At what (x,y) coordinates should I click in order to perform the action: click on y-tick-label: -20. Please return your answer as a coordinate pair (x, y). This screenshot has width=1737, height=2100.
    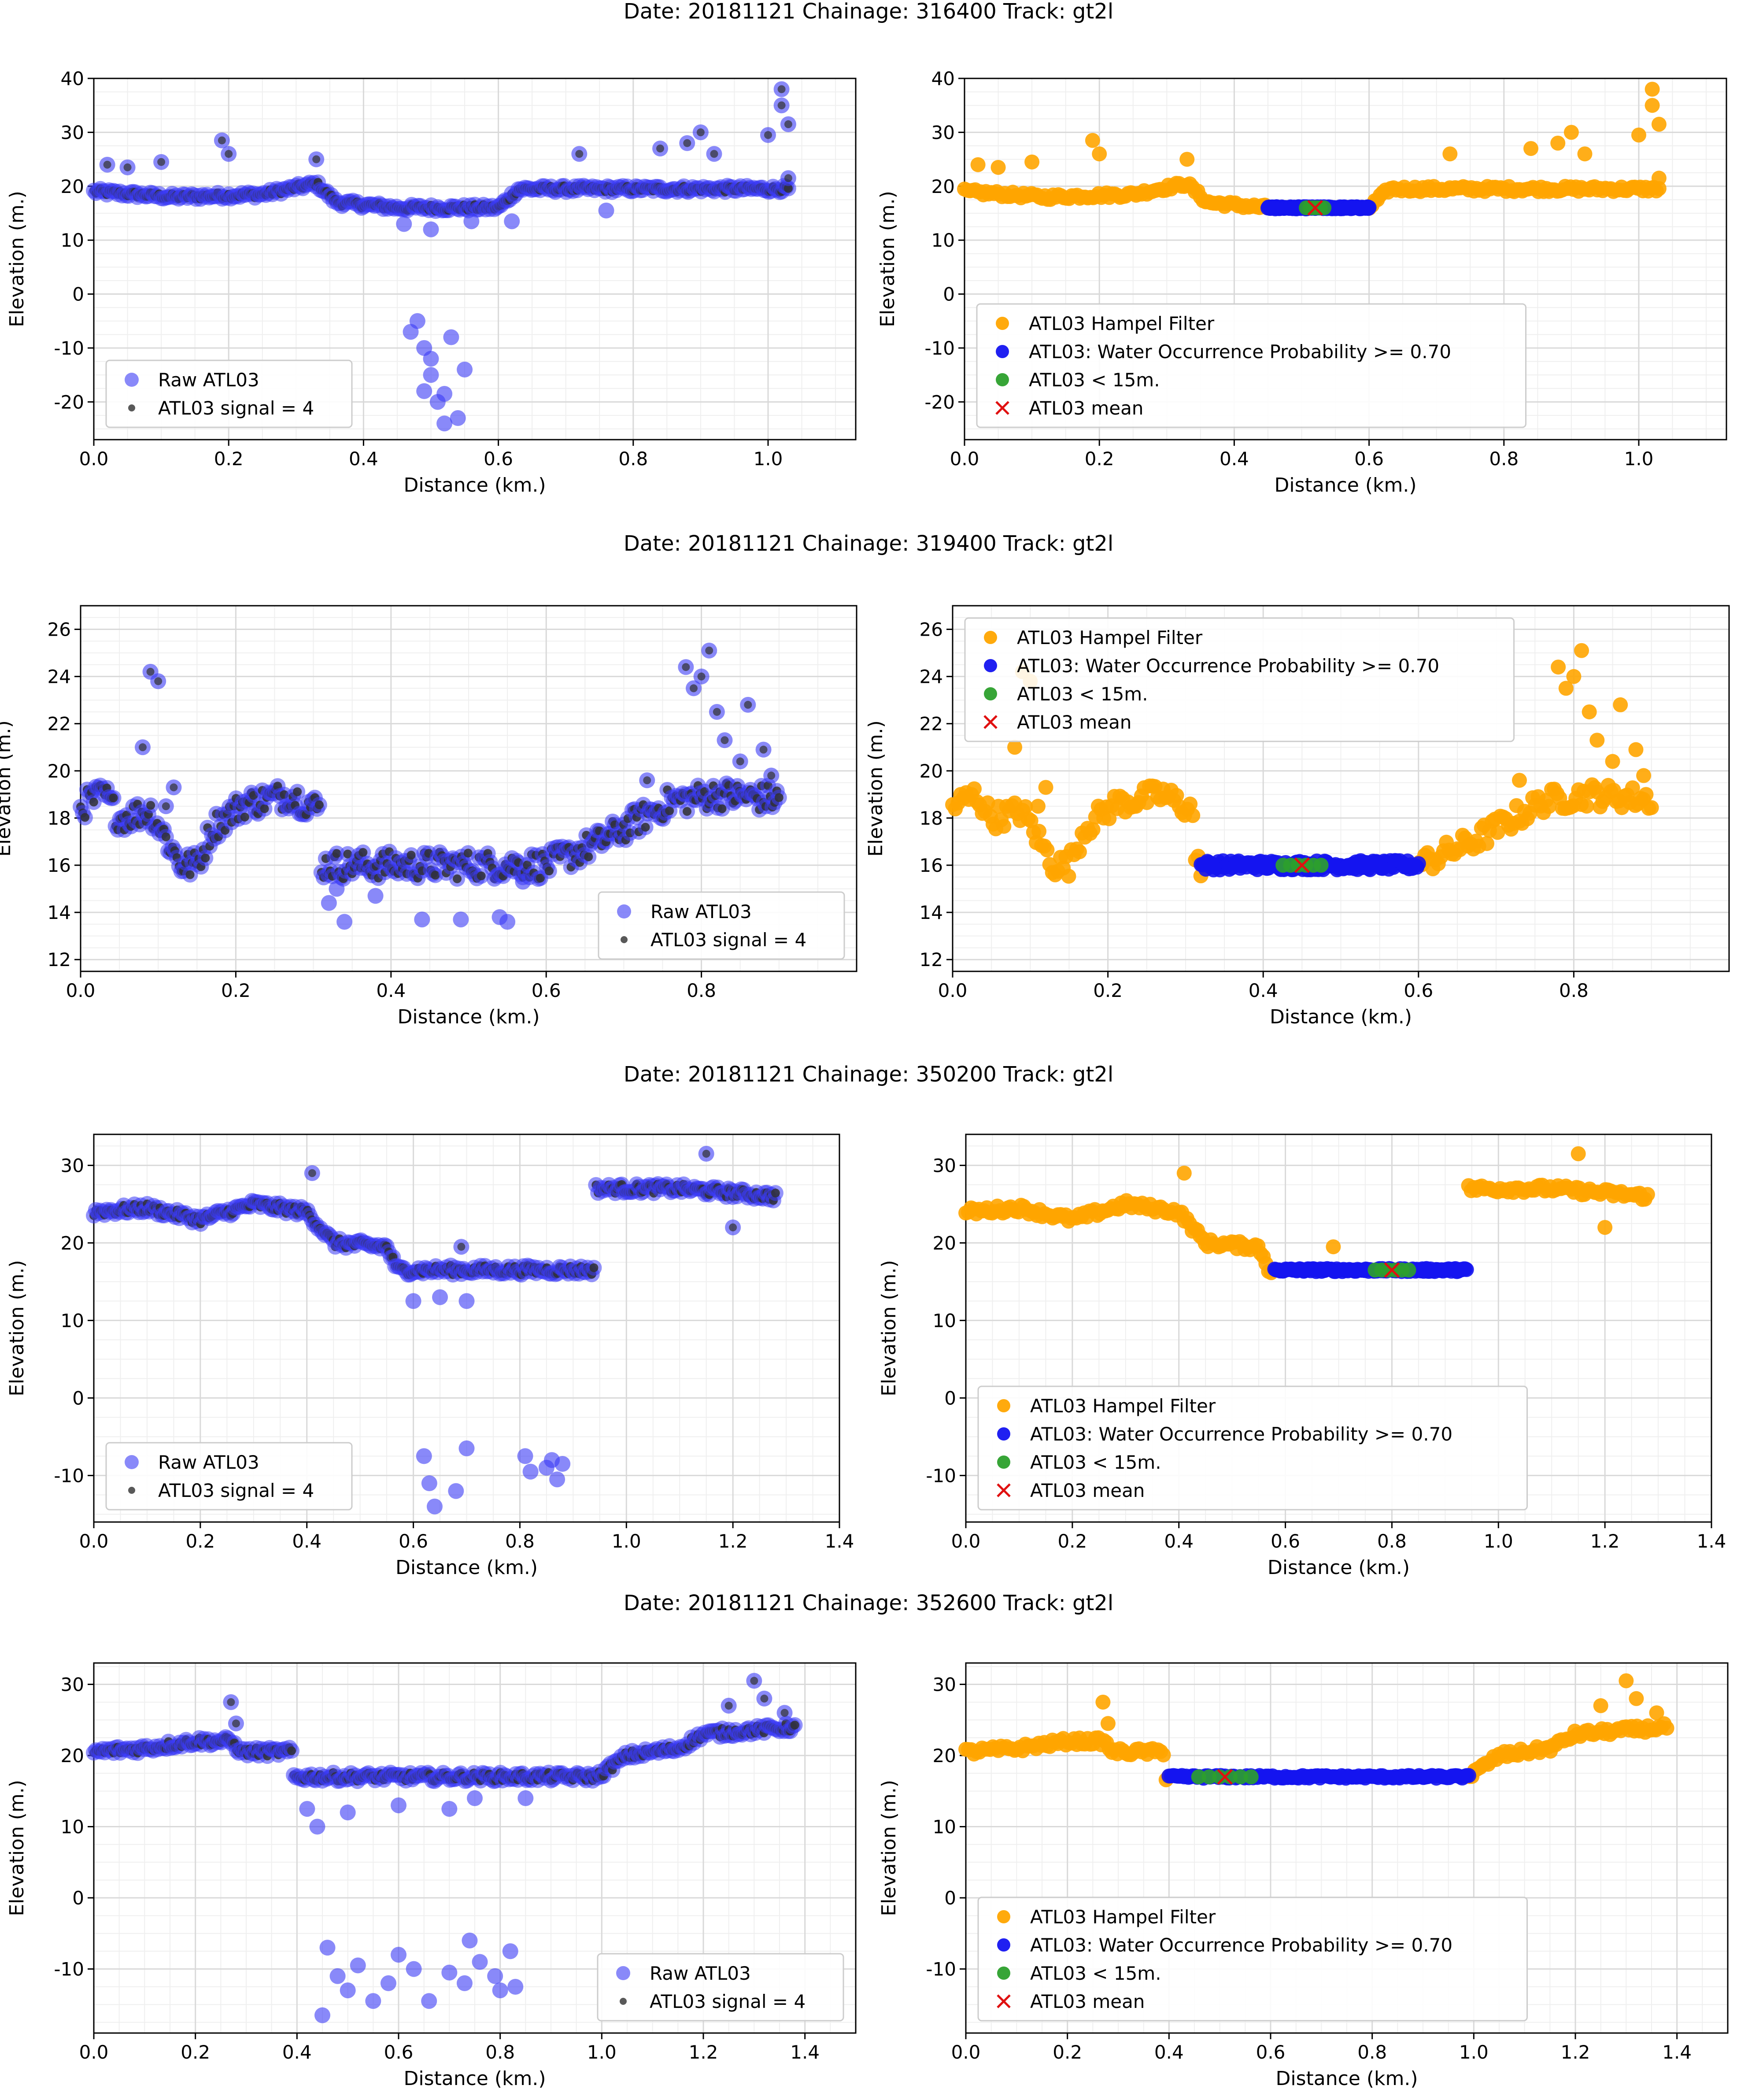
    Looking at the image, I should click on (69, 402).